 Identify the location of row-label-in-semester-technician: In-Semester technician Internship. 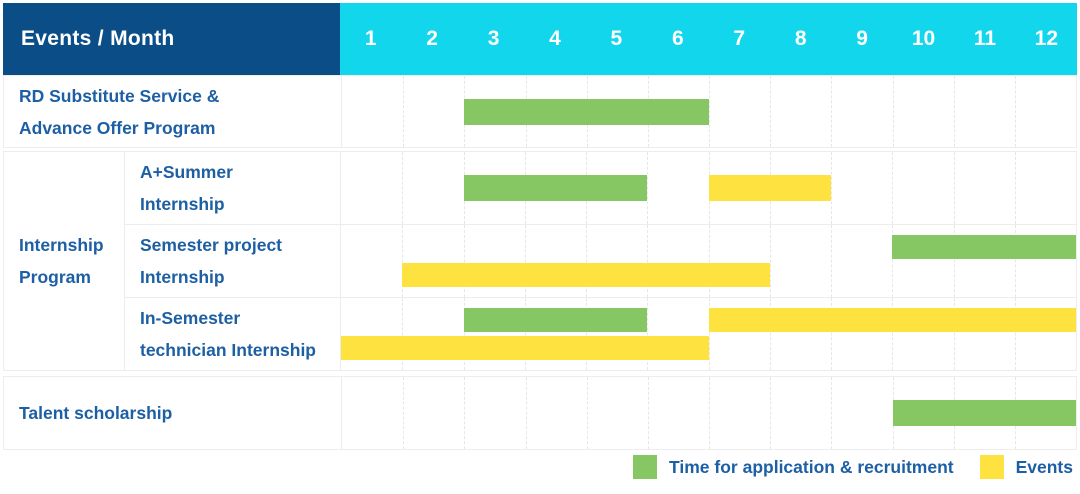
(228, 334).